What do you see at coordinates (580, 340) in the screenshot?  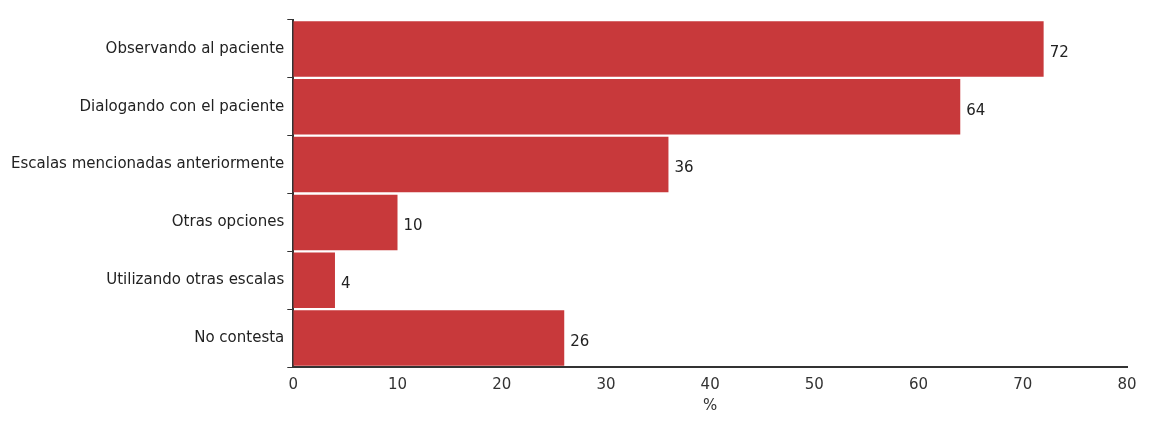 I see `data-label: 26` at bounding box center [580, 340].